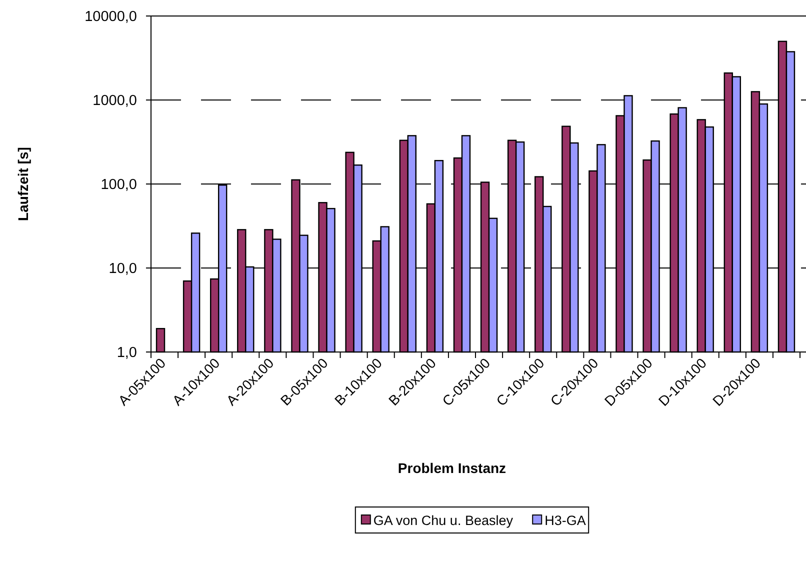 The width and height of the screenshot is (806, 567). What do you see at coordinates (565, 520) in the screenshot?
I see `legend-label: H3-GA` at bounding box center [565, 520].